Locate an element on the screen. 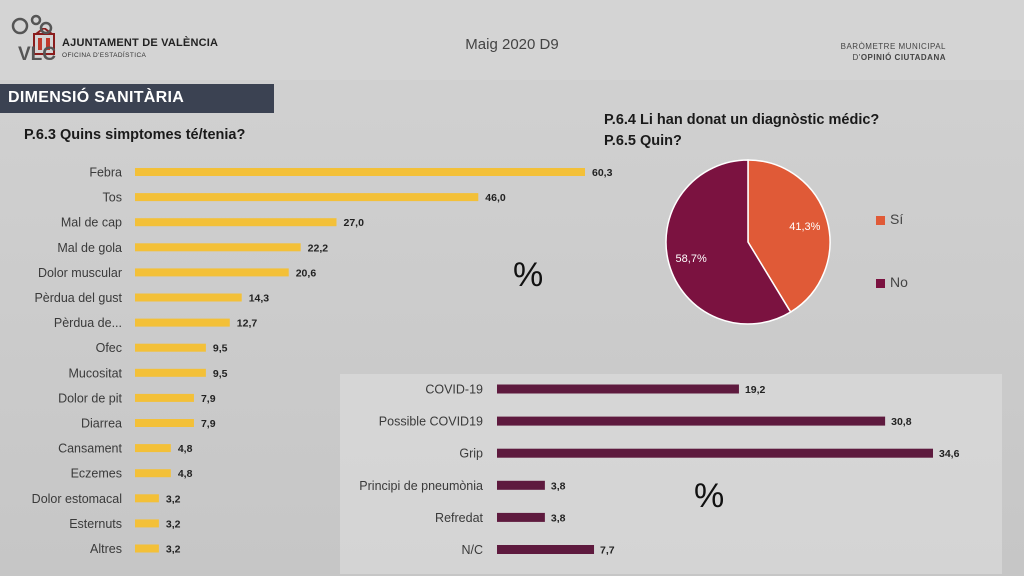  brand-text: VLC is located at coordinates (37, 54).